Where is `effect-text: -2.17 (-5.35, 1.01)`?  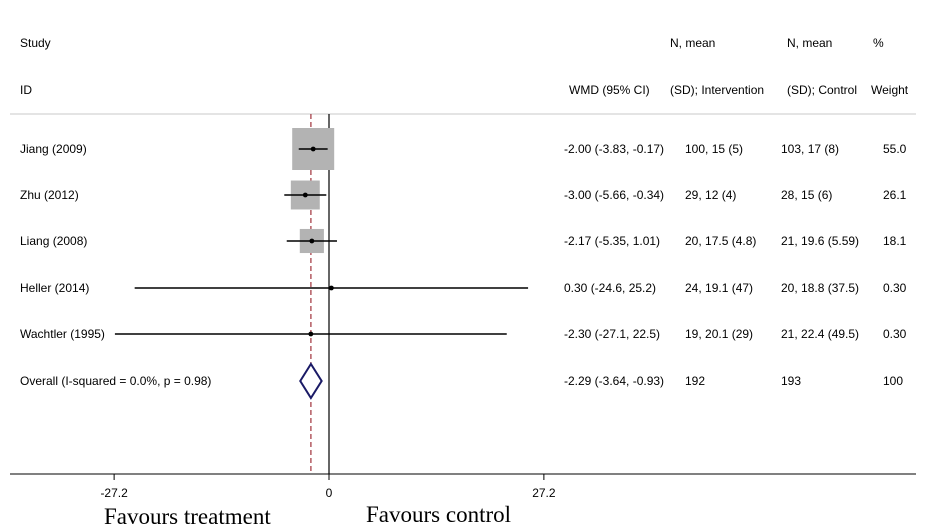 effect-text: -2.17 (-5.35, 1.01) is located at coordinates (612, 241).